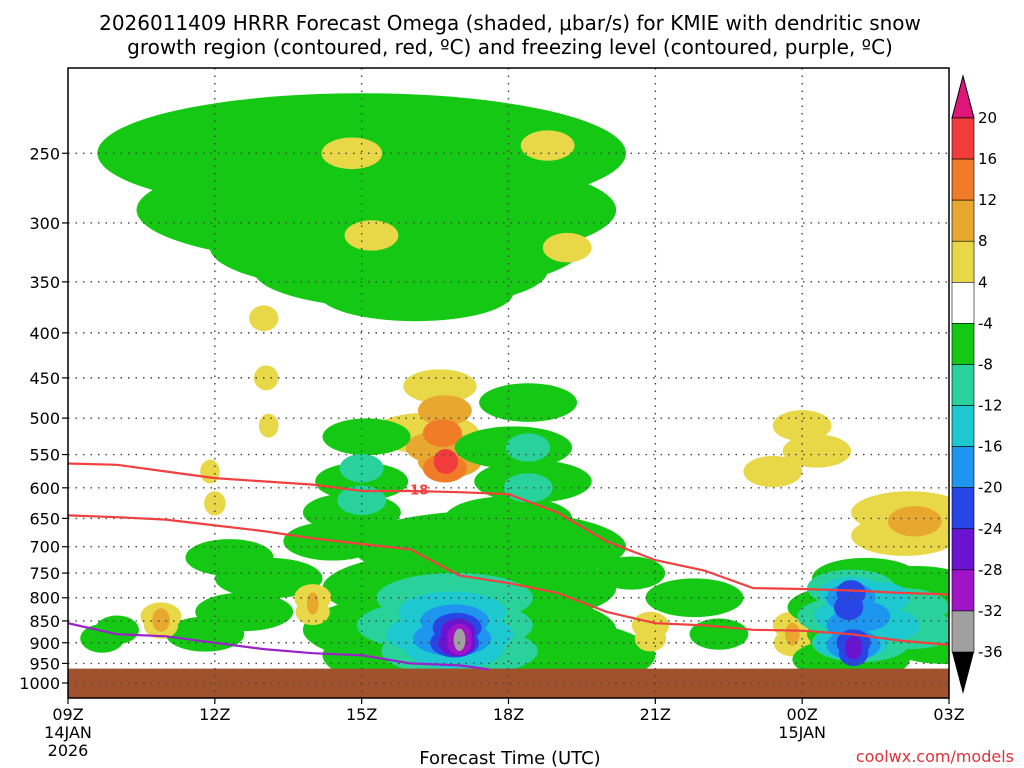 This screenshot has width=1024, height=768. Describe the element at coordinates (802, 714) in the screenshot. I see `x-tick-label-15: 00Z` at that location.